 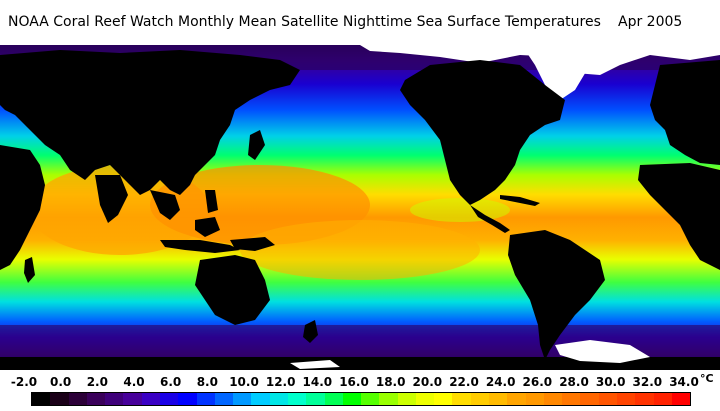 I want to click on colorbar-tick-label: 18.0, so click(x=390, y=382).